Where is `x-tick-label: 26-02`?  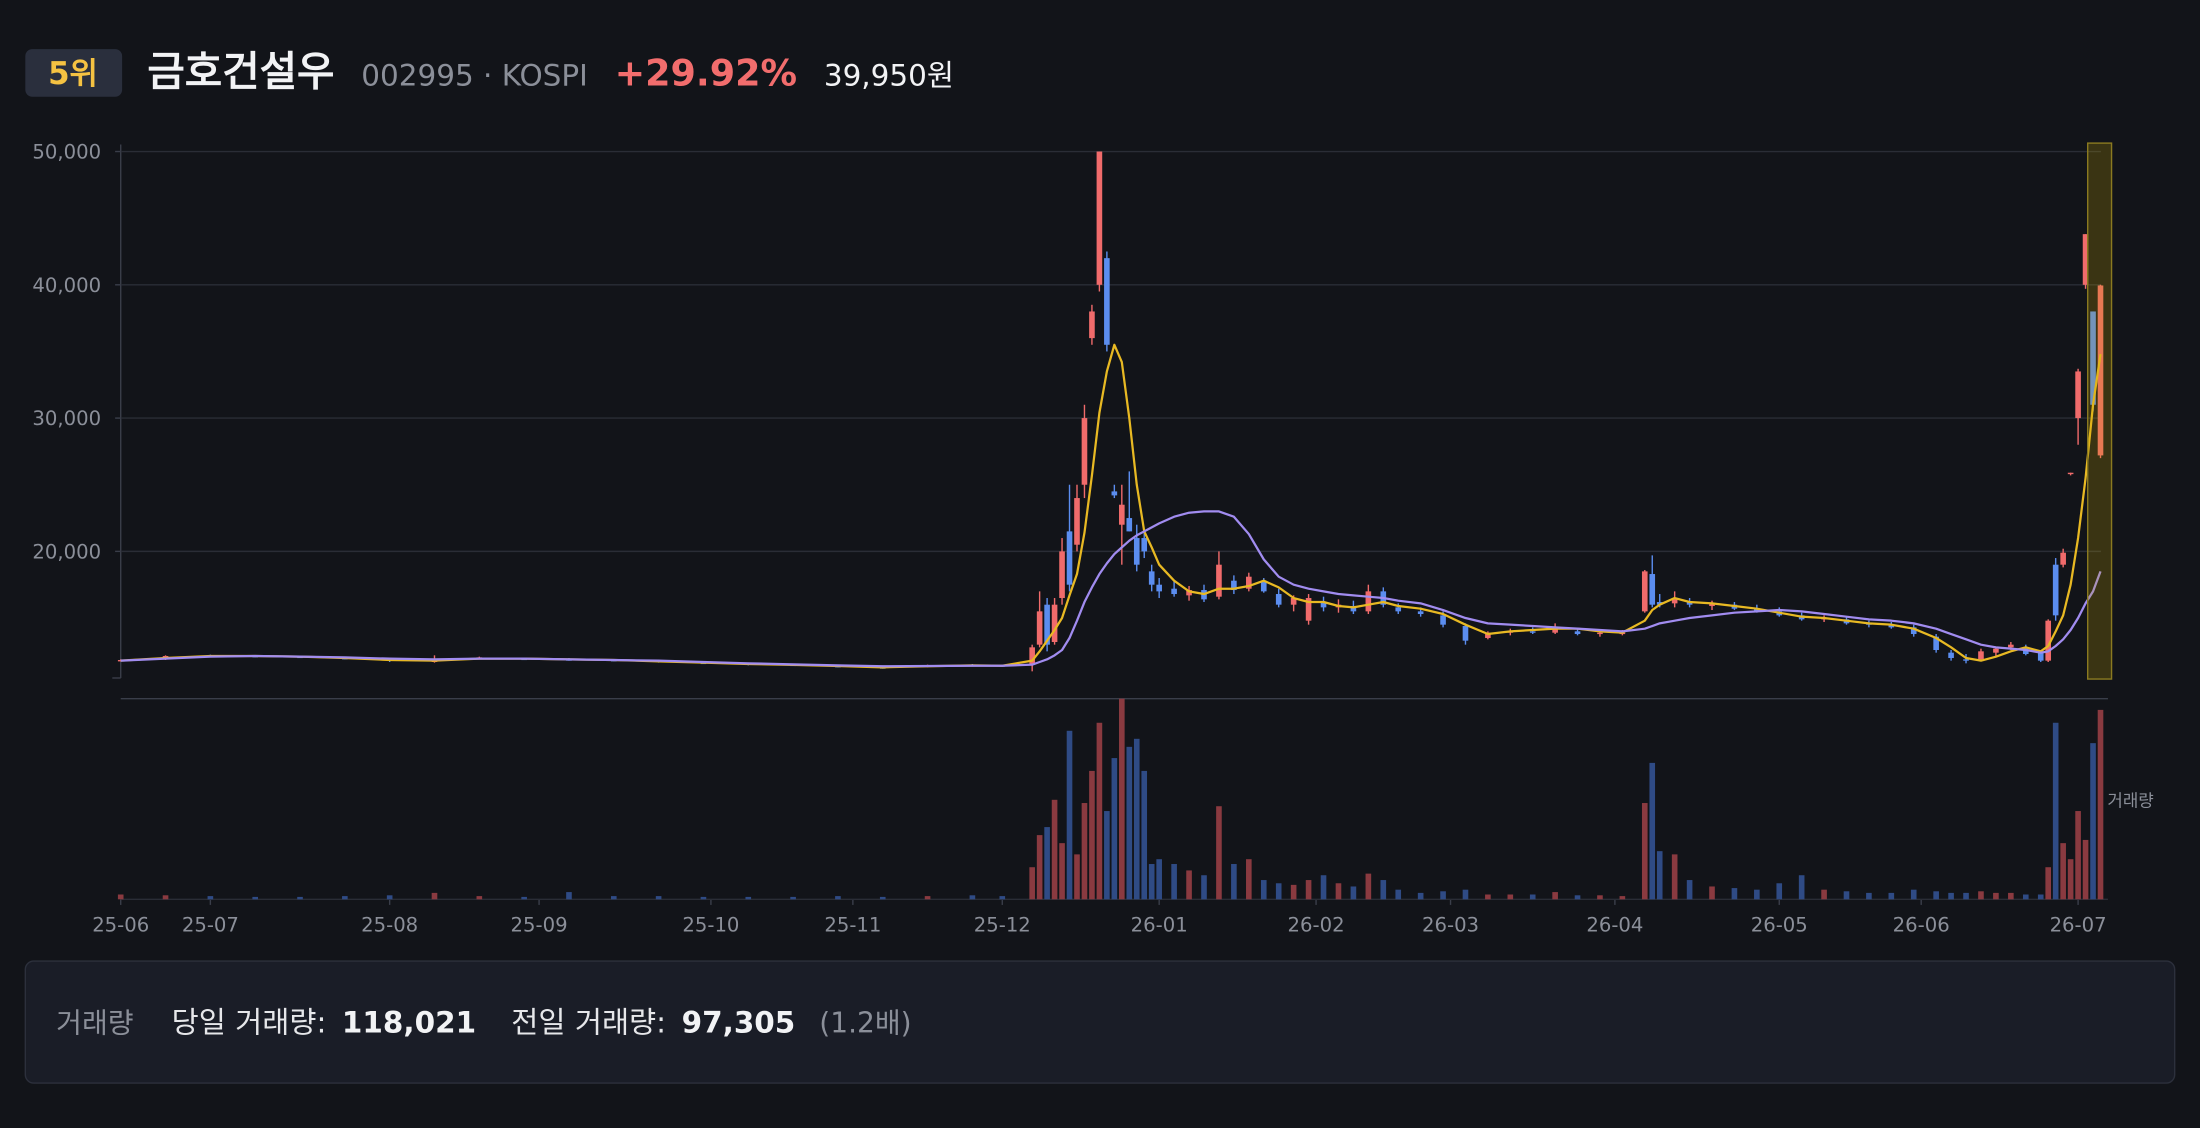 x-tick-label: 26-02 is located at coordinates (1316, 925).